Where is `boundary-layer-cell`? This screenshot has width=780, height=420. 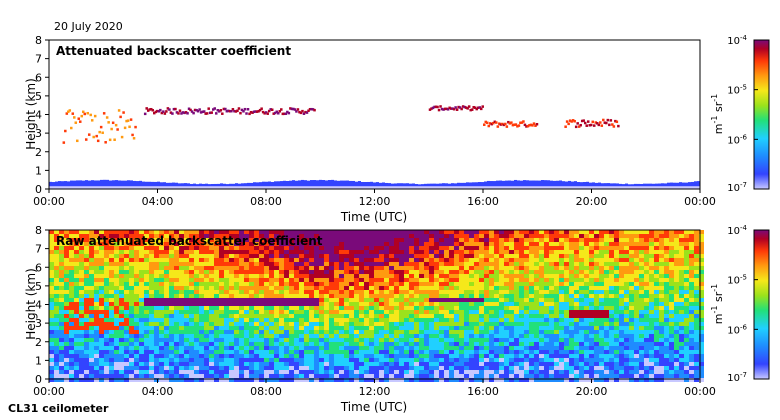 boundary-layer-cell is located at coordinates (110, 184).